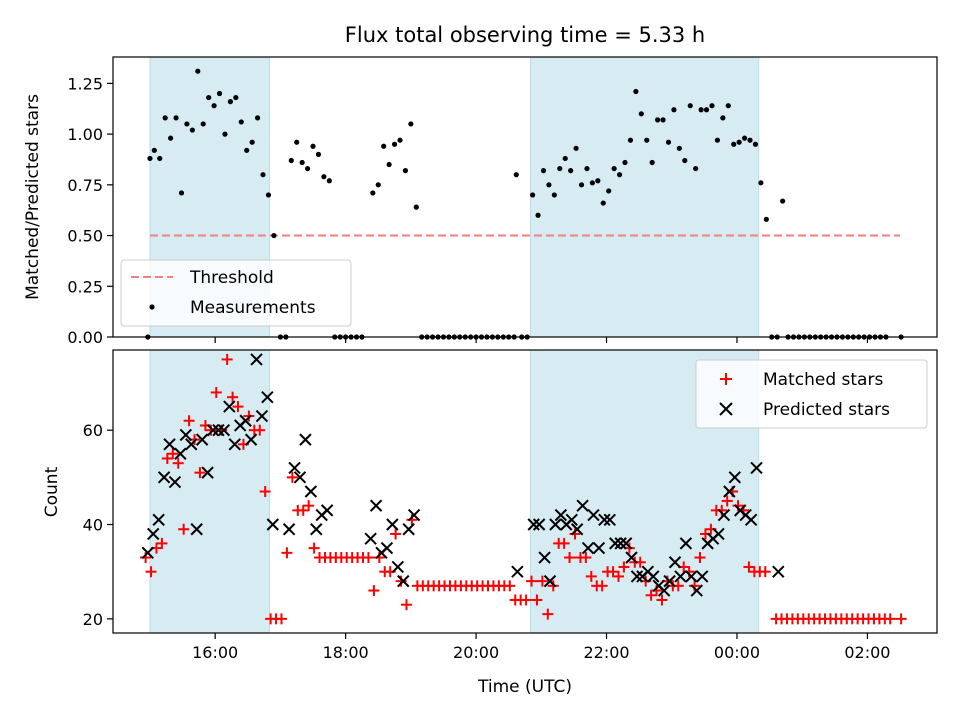 This screenshot has height=720, width=960. What do you see at coordinates (52, 491) in the screenshot?
I see `bottom-y-axis-label: Count` at bounding box center [52, 491].